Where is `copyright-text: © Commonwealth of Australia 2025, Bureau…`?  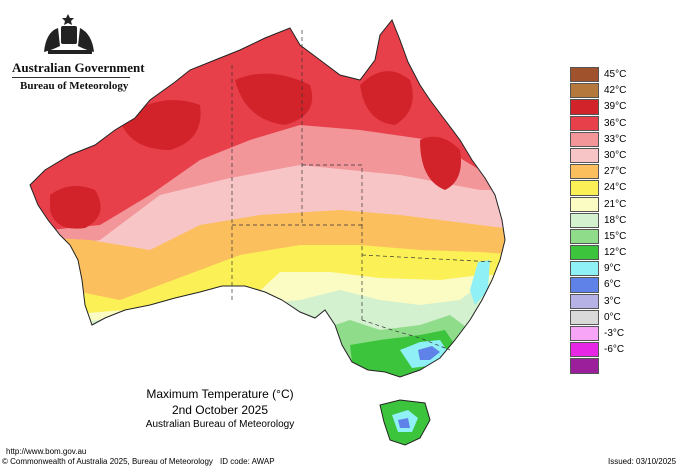
copyright-text: © Commonwealth of Australia 2025, Bureau… is located at coordinates (107, 461).